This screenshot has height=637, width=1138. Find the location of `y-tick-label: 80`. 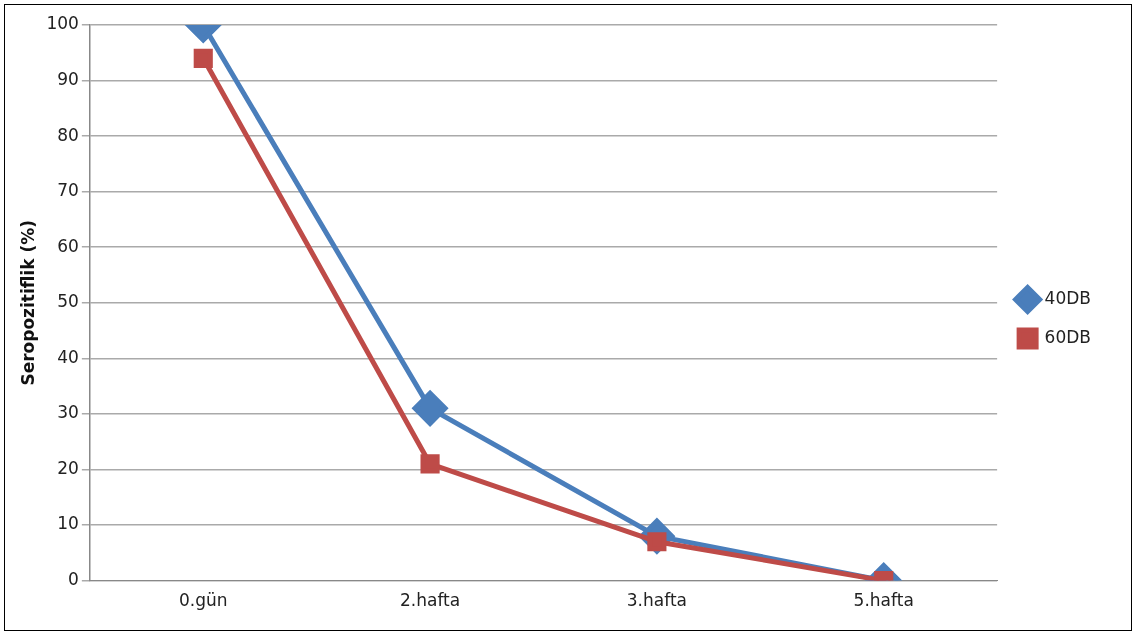

y-tick-label: 80 is located at coordinates (68, 134).